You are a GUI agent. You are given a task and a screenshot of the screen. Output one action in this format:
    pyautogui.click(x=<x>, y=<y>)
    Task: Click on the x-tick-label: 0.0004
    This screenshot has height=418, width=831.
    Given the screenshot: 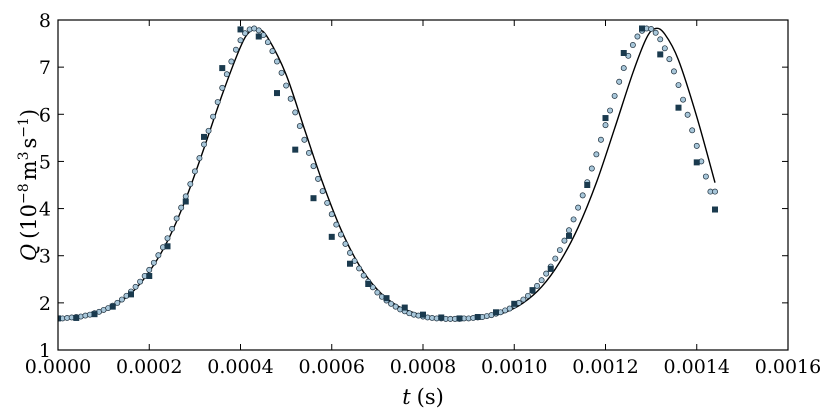 What is the action you would take?
    pyautogui.click(x=240, y=367)
    